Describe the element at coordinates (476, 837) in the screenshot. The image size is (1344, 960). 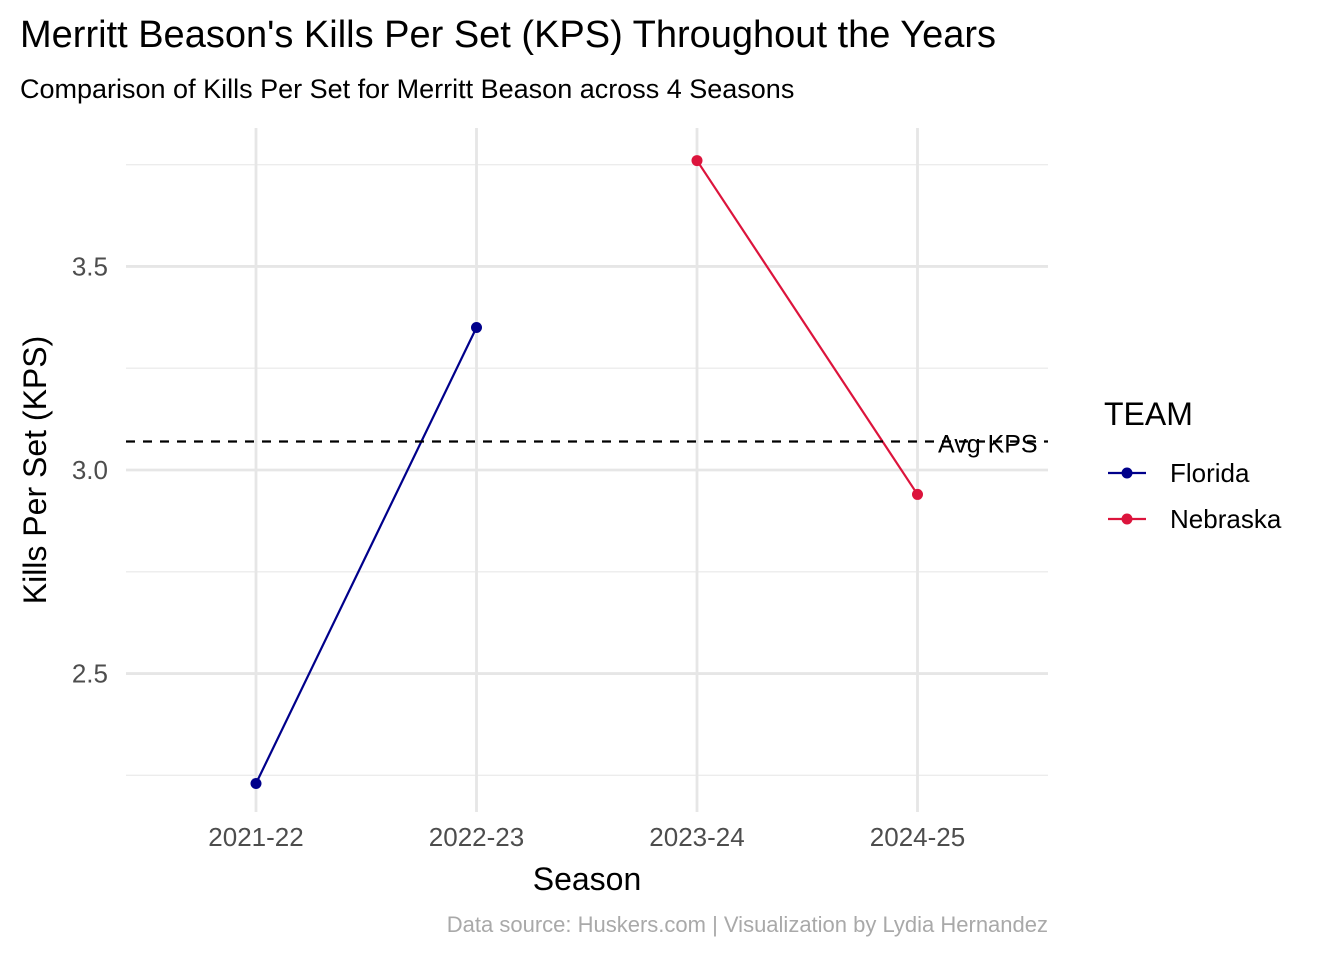
I see `x-tick-label: 2022-23` at that location.